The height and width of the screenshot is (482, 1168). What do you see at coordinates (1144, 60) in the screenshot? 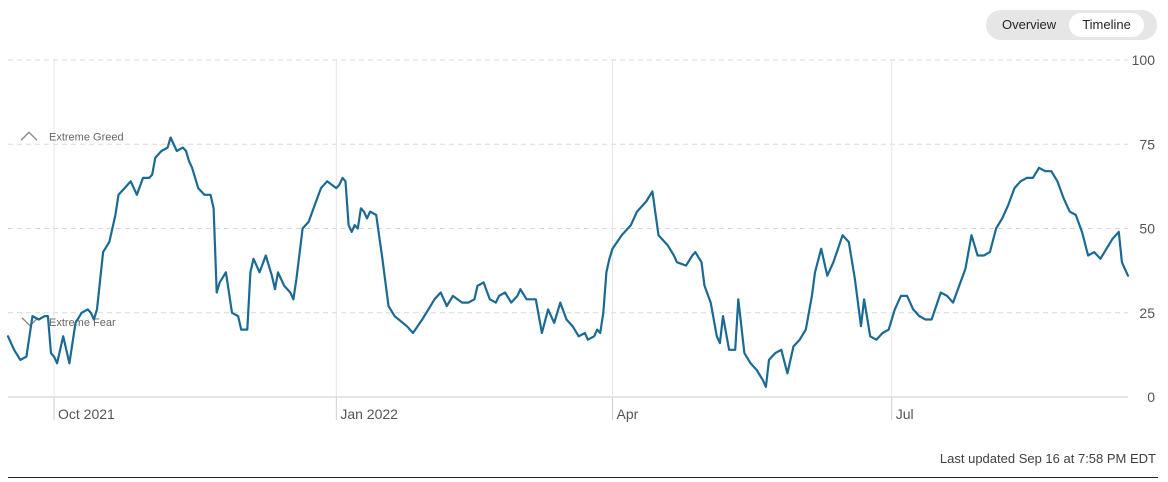
I see `y-tick-label: 100` at bounding box center [1144, 60].